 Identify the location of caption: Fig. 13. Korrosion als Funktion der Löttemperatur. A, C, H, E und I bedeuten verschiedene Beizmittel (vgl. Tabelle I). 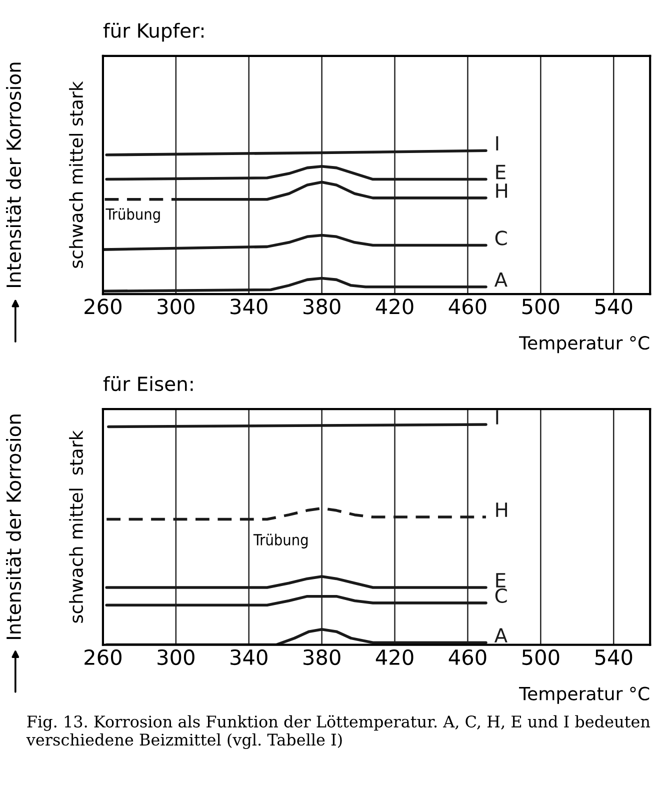
(338, 732).